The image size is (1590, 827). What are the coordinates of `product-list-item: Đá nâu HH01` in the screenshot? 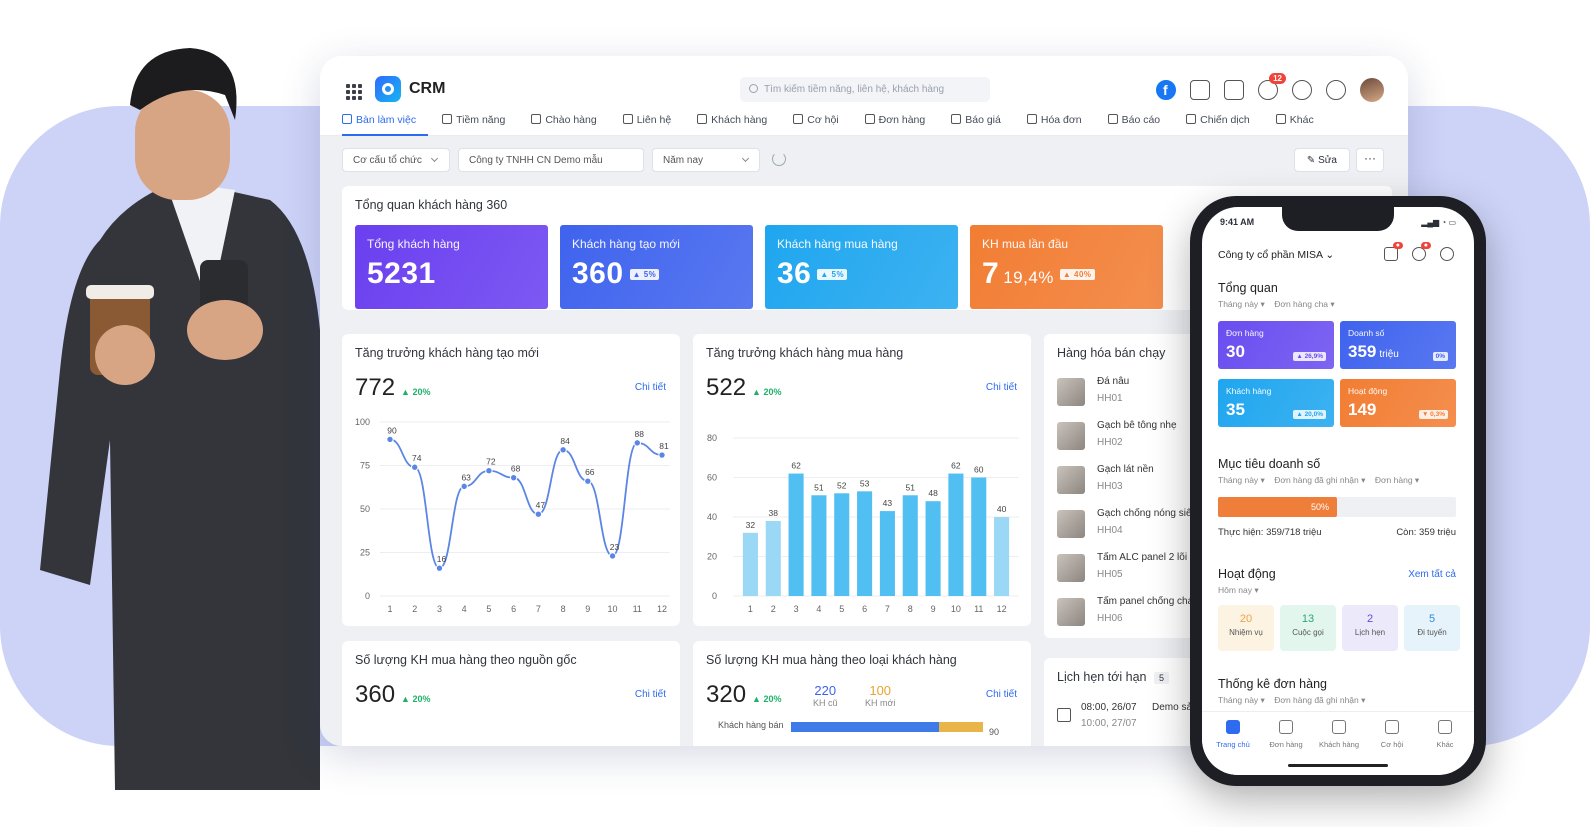 It's located at (1147, 394).